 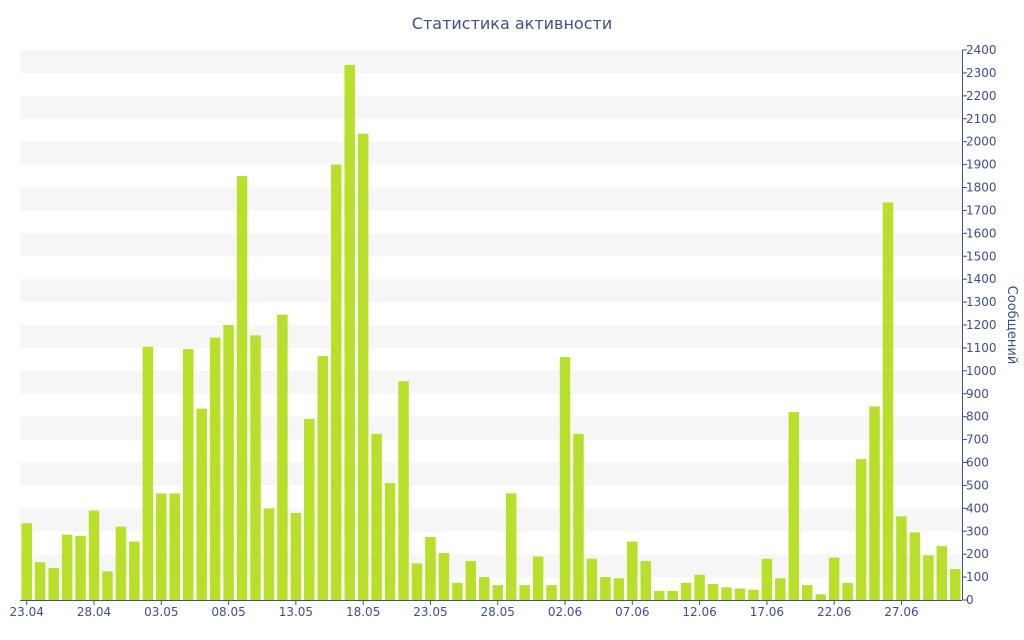 I want to click on bar-22.05, so click(x=417, y=581).